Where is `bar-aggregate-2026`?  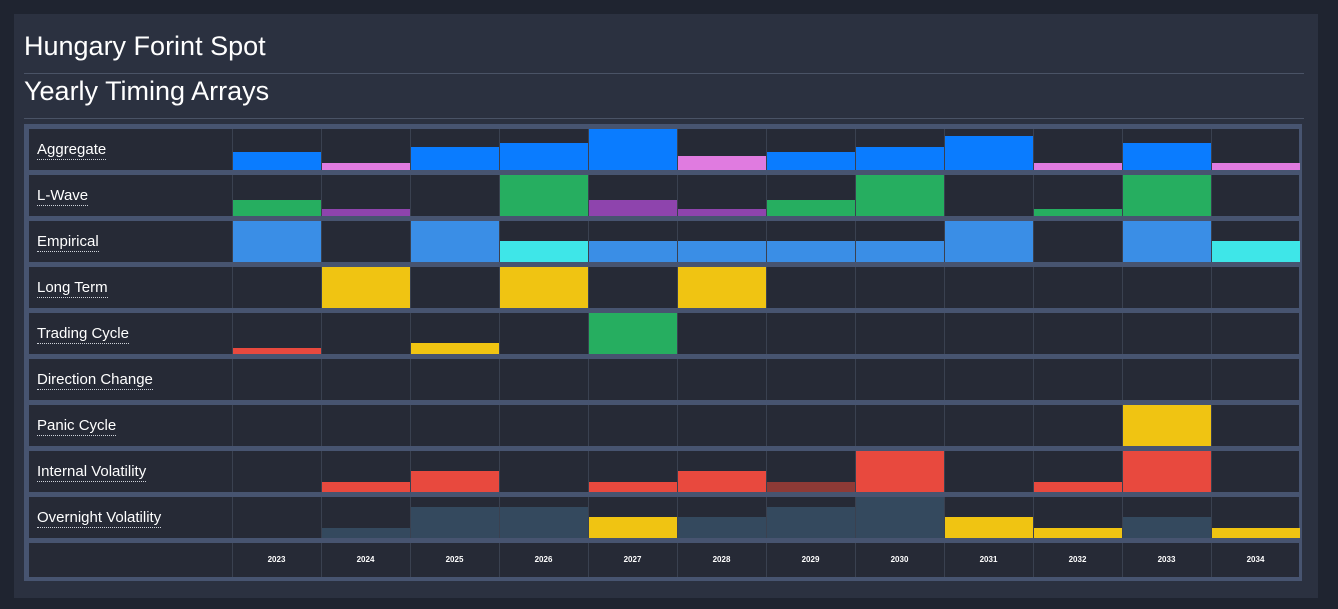 bar-aggregate-2026 is located at coordinates (544, 156).